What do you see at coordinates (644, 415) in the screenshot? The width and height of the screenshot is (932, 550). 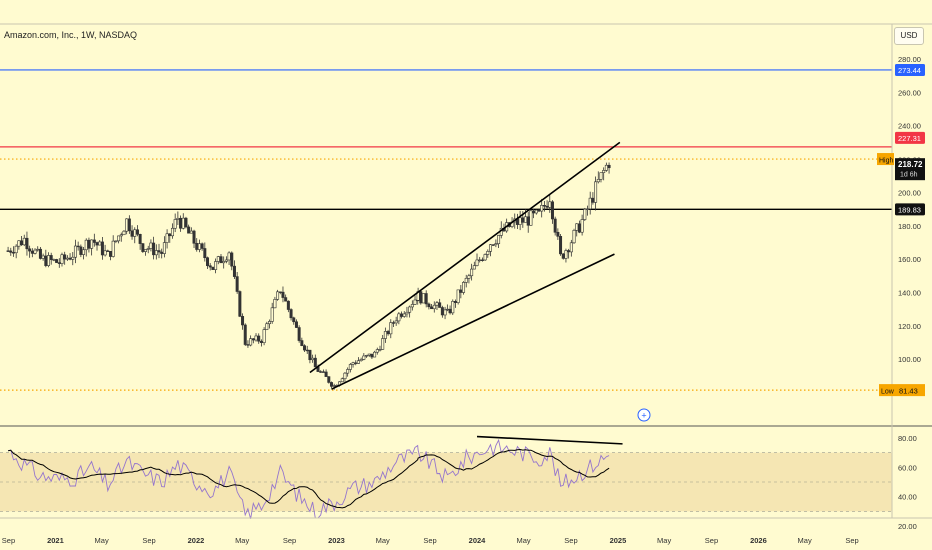 I see `plus-button: +` at bounding box center [644, 415].